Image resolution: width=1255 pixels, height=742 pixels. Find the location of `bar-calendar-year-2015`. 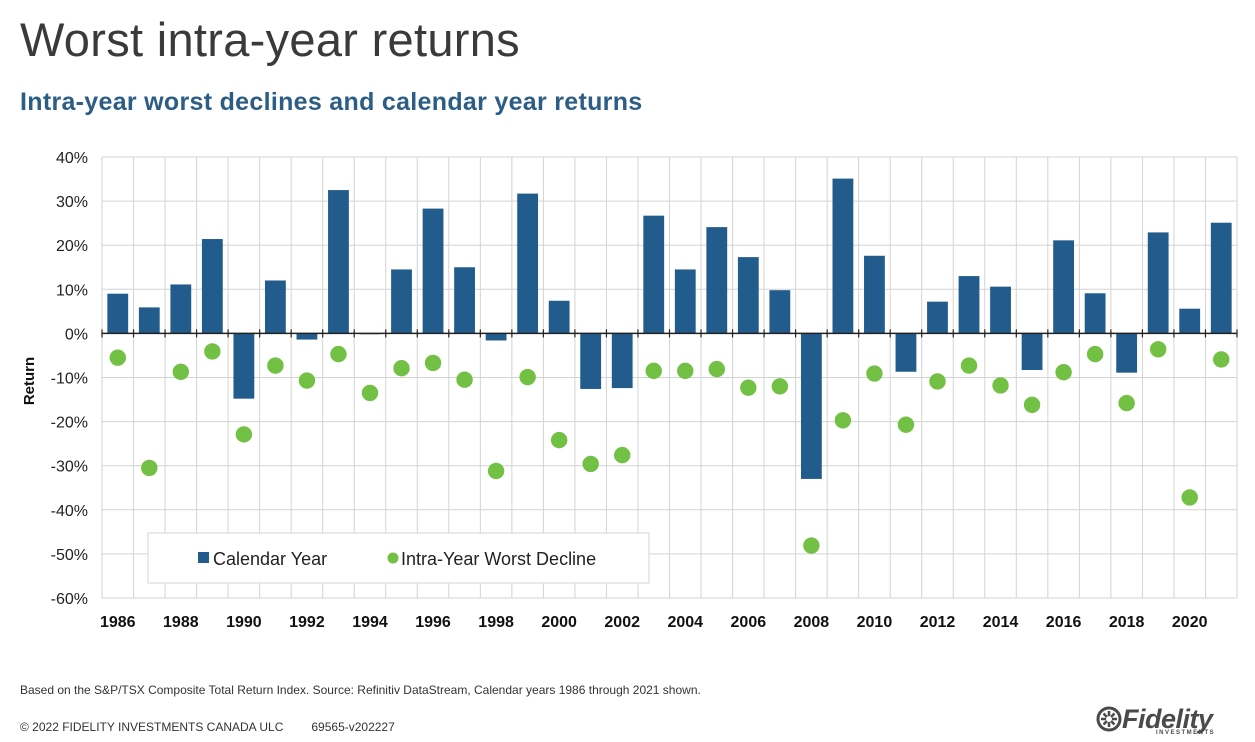

bar-calendar-year-2015 is located at coordinates (1032, 352).